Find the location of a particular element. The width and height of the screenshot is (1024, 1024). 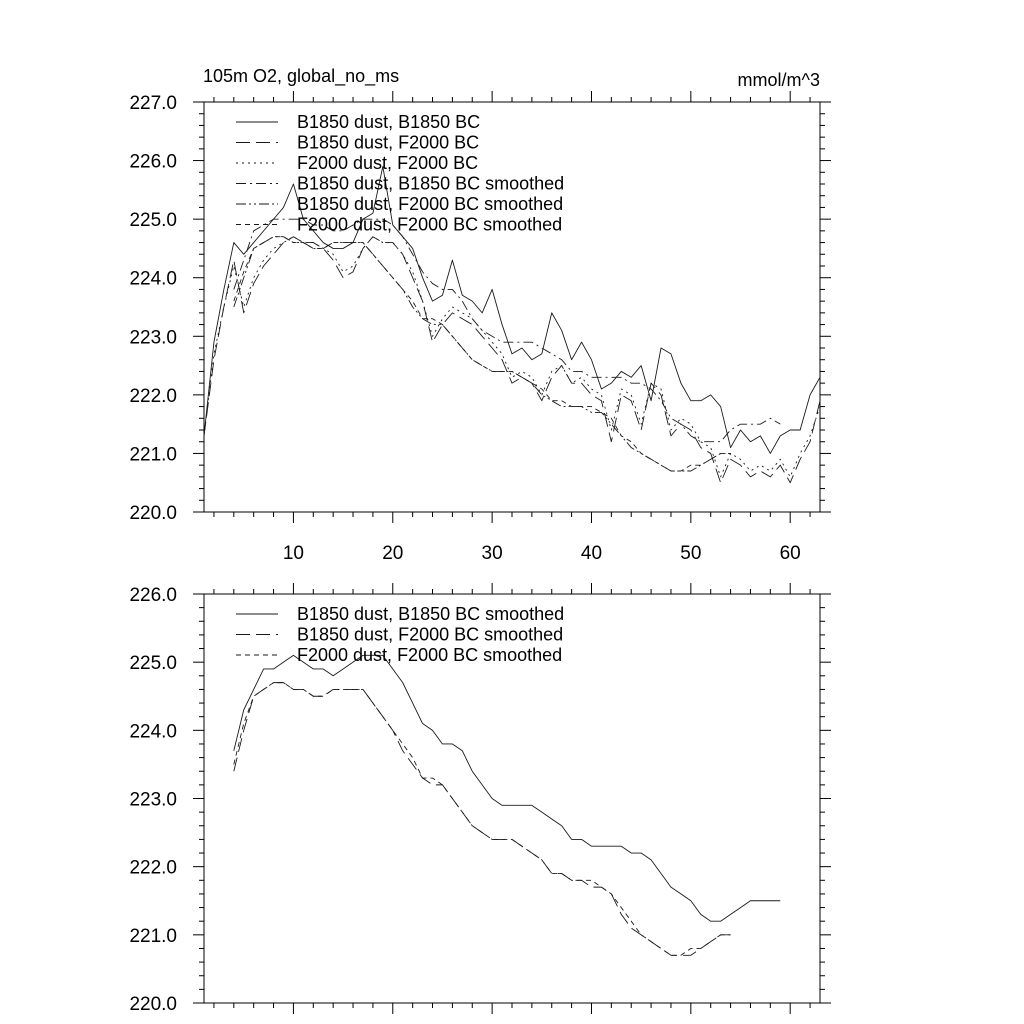

y-tick-label: 227.0 is located at coordinates (153, 103).